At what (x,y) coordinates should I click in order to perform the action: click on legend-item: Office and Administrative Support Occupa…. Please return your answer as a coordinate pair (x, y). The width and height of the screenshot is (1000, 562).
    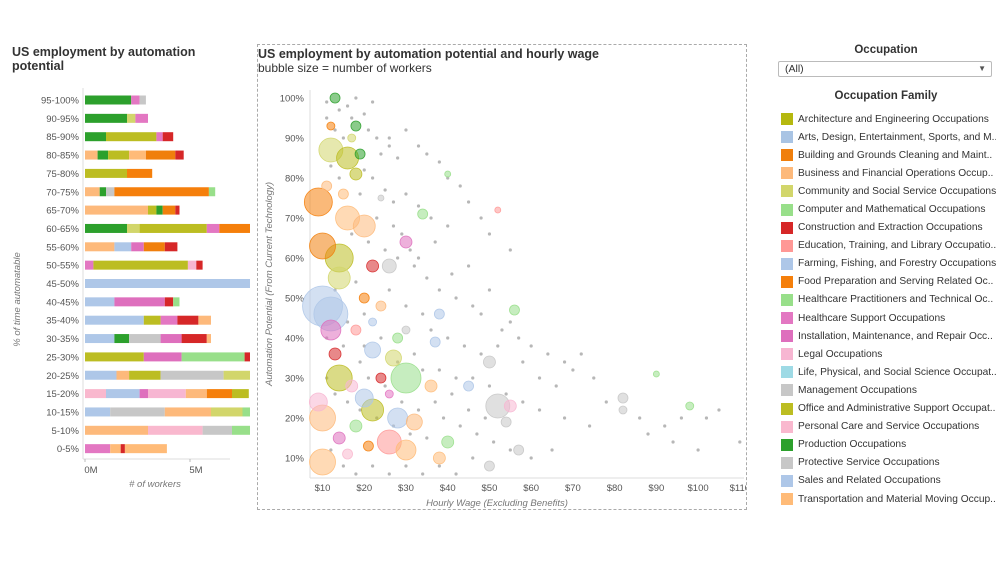
    Looking at the image, I should click on (888, 409).